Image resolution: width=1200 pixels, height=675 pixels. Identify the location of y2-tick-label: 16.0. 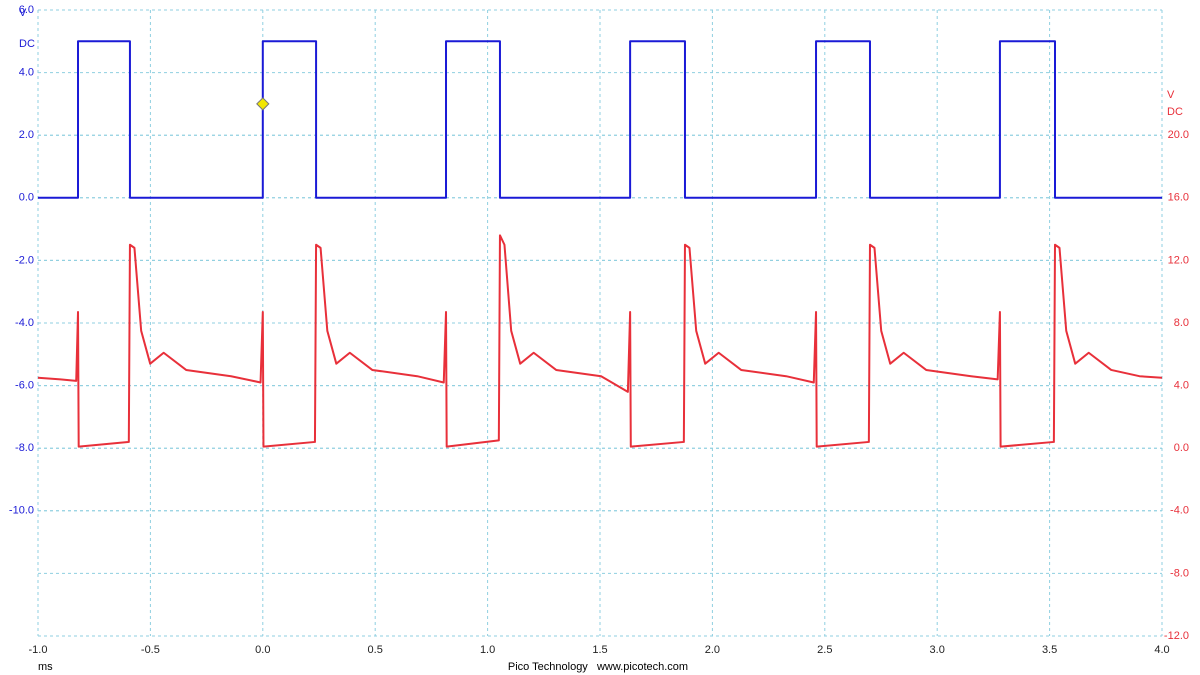
(1178, 198).